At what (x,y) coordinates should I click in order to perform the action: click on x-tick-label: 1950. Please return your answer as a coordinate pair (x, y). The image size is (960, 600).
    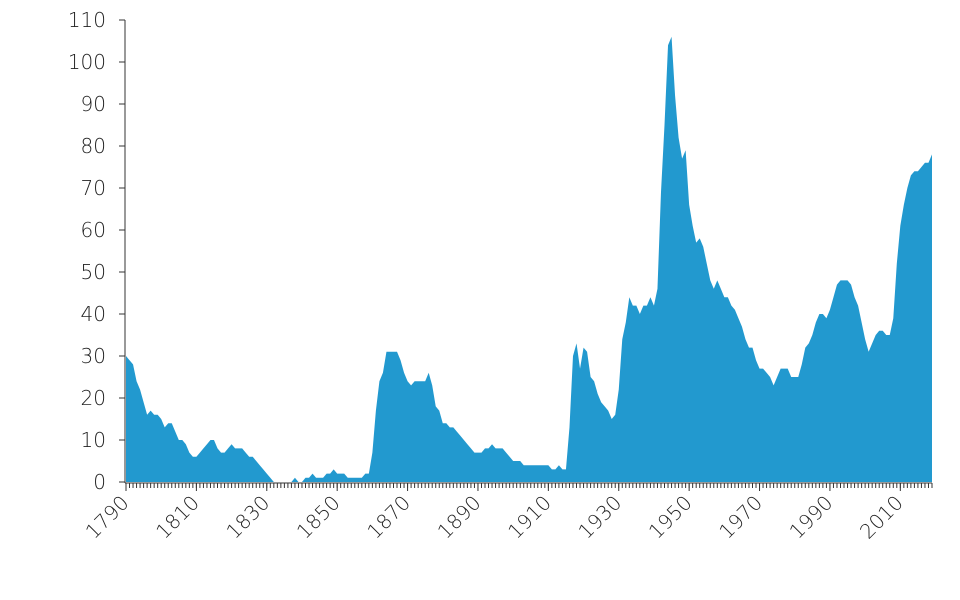
    Looking at the image, I should click on (670, 517).